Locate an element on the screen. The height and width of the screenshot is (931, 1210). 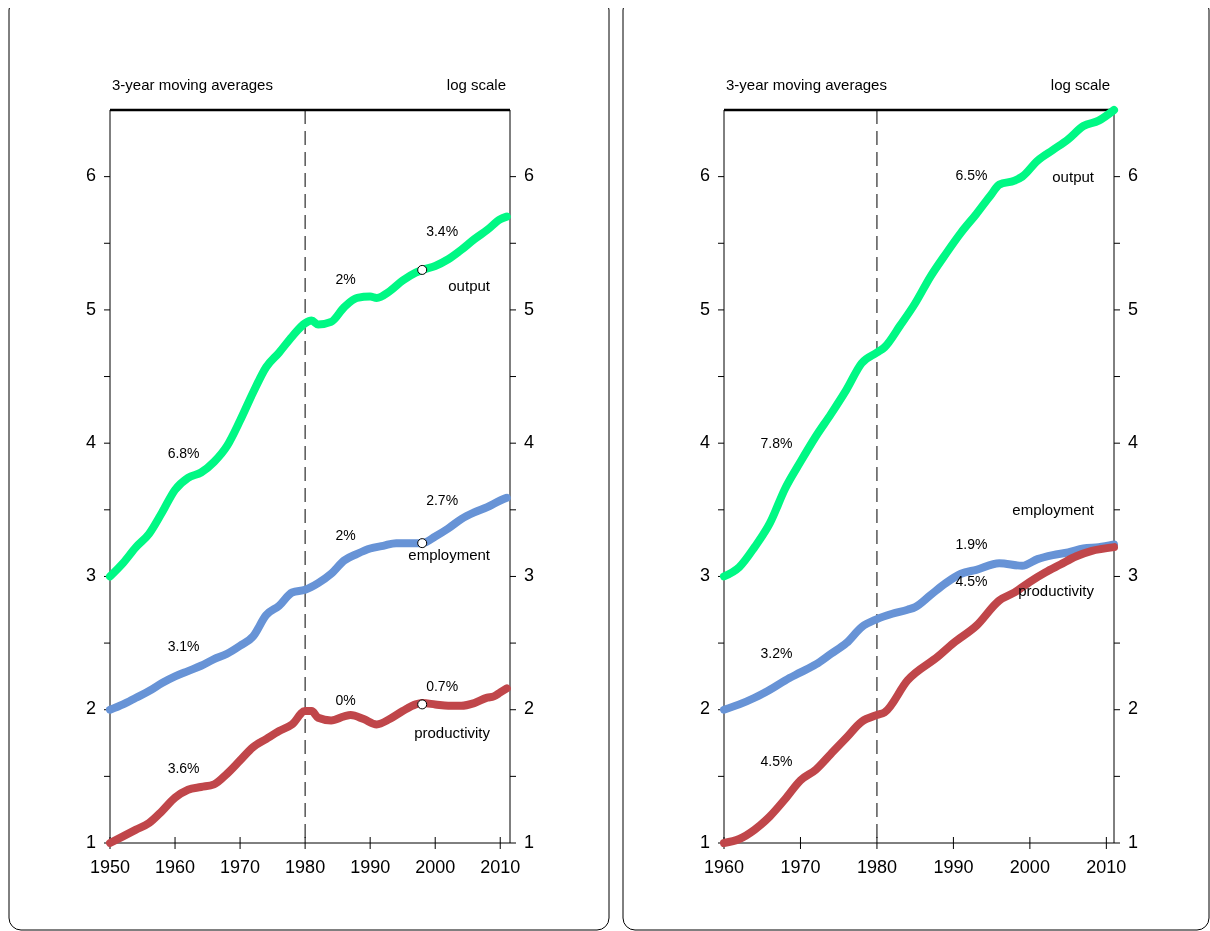
x-tick-label: 1950 is located at coordinates (110, 867).